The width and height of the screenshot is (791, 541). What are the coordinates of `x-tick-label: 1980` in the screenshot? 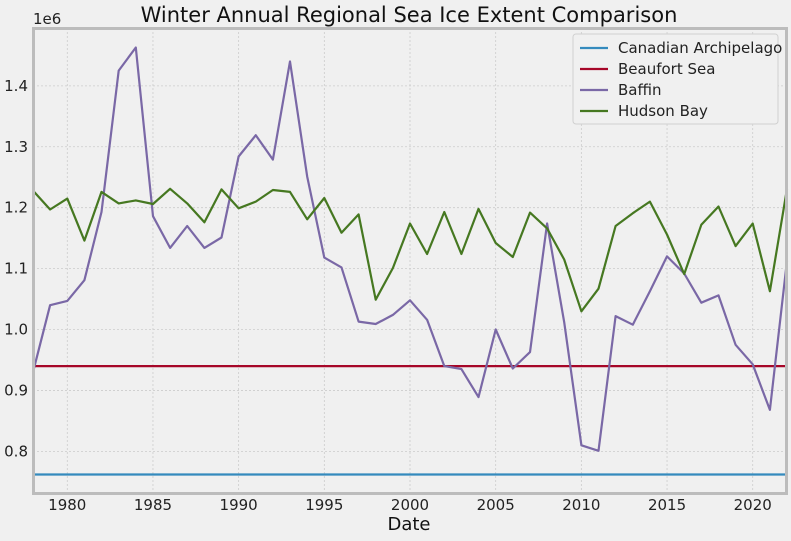 It's located at (67, 505).